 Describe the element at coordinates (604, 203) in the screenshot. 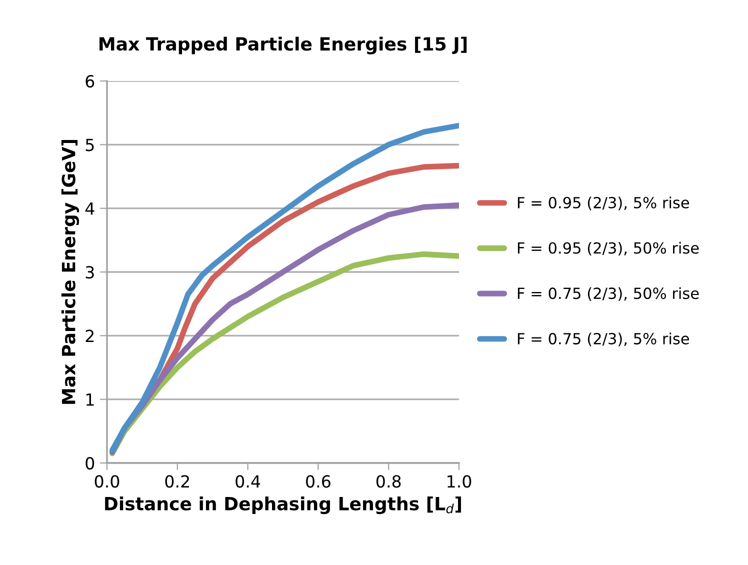

I see `legend-label: F = 0.95 (2/3), 5% rise` at that location.